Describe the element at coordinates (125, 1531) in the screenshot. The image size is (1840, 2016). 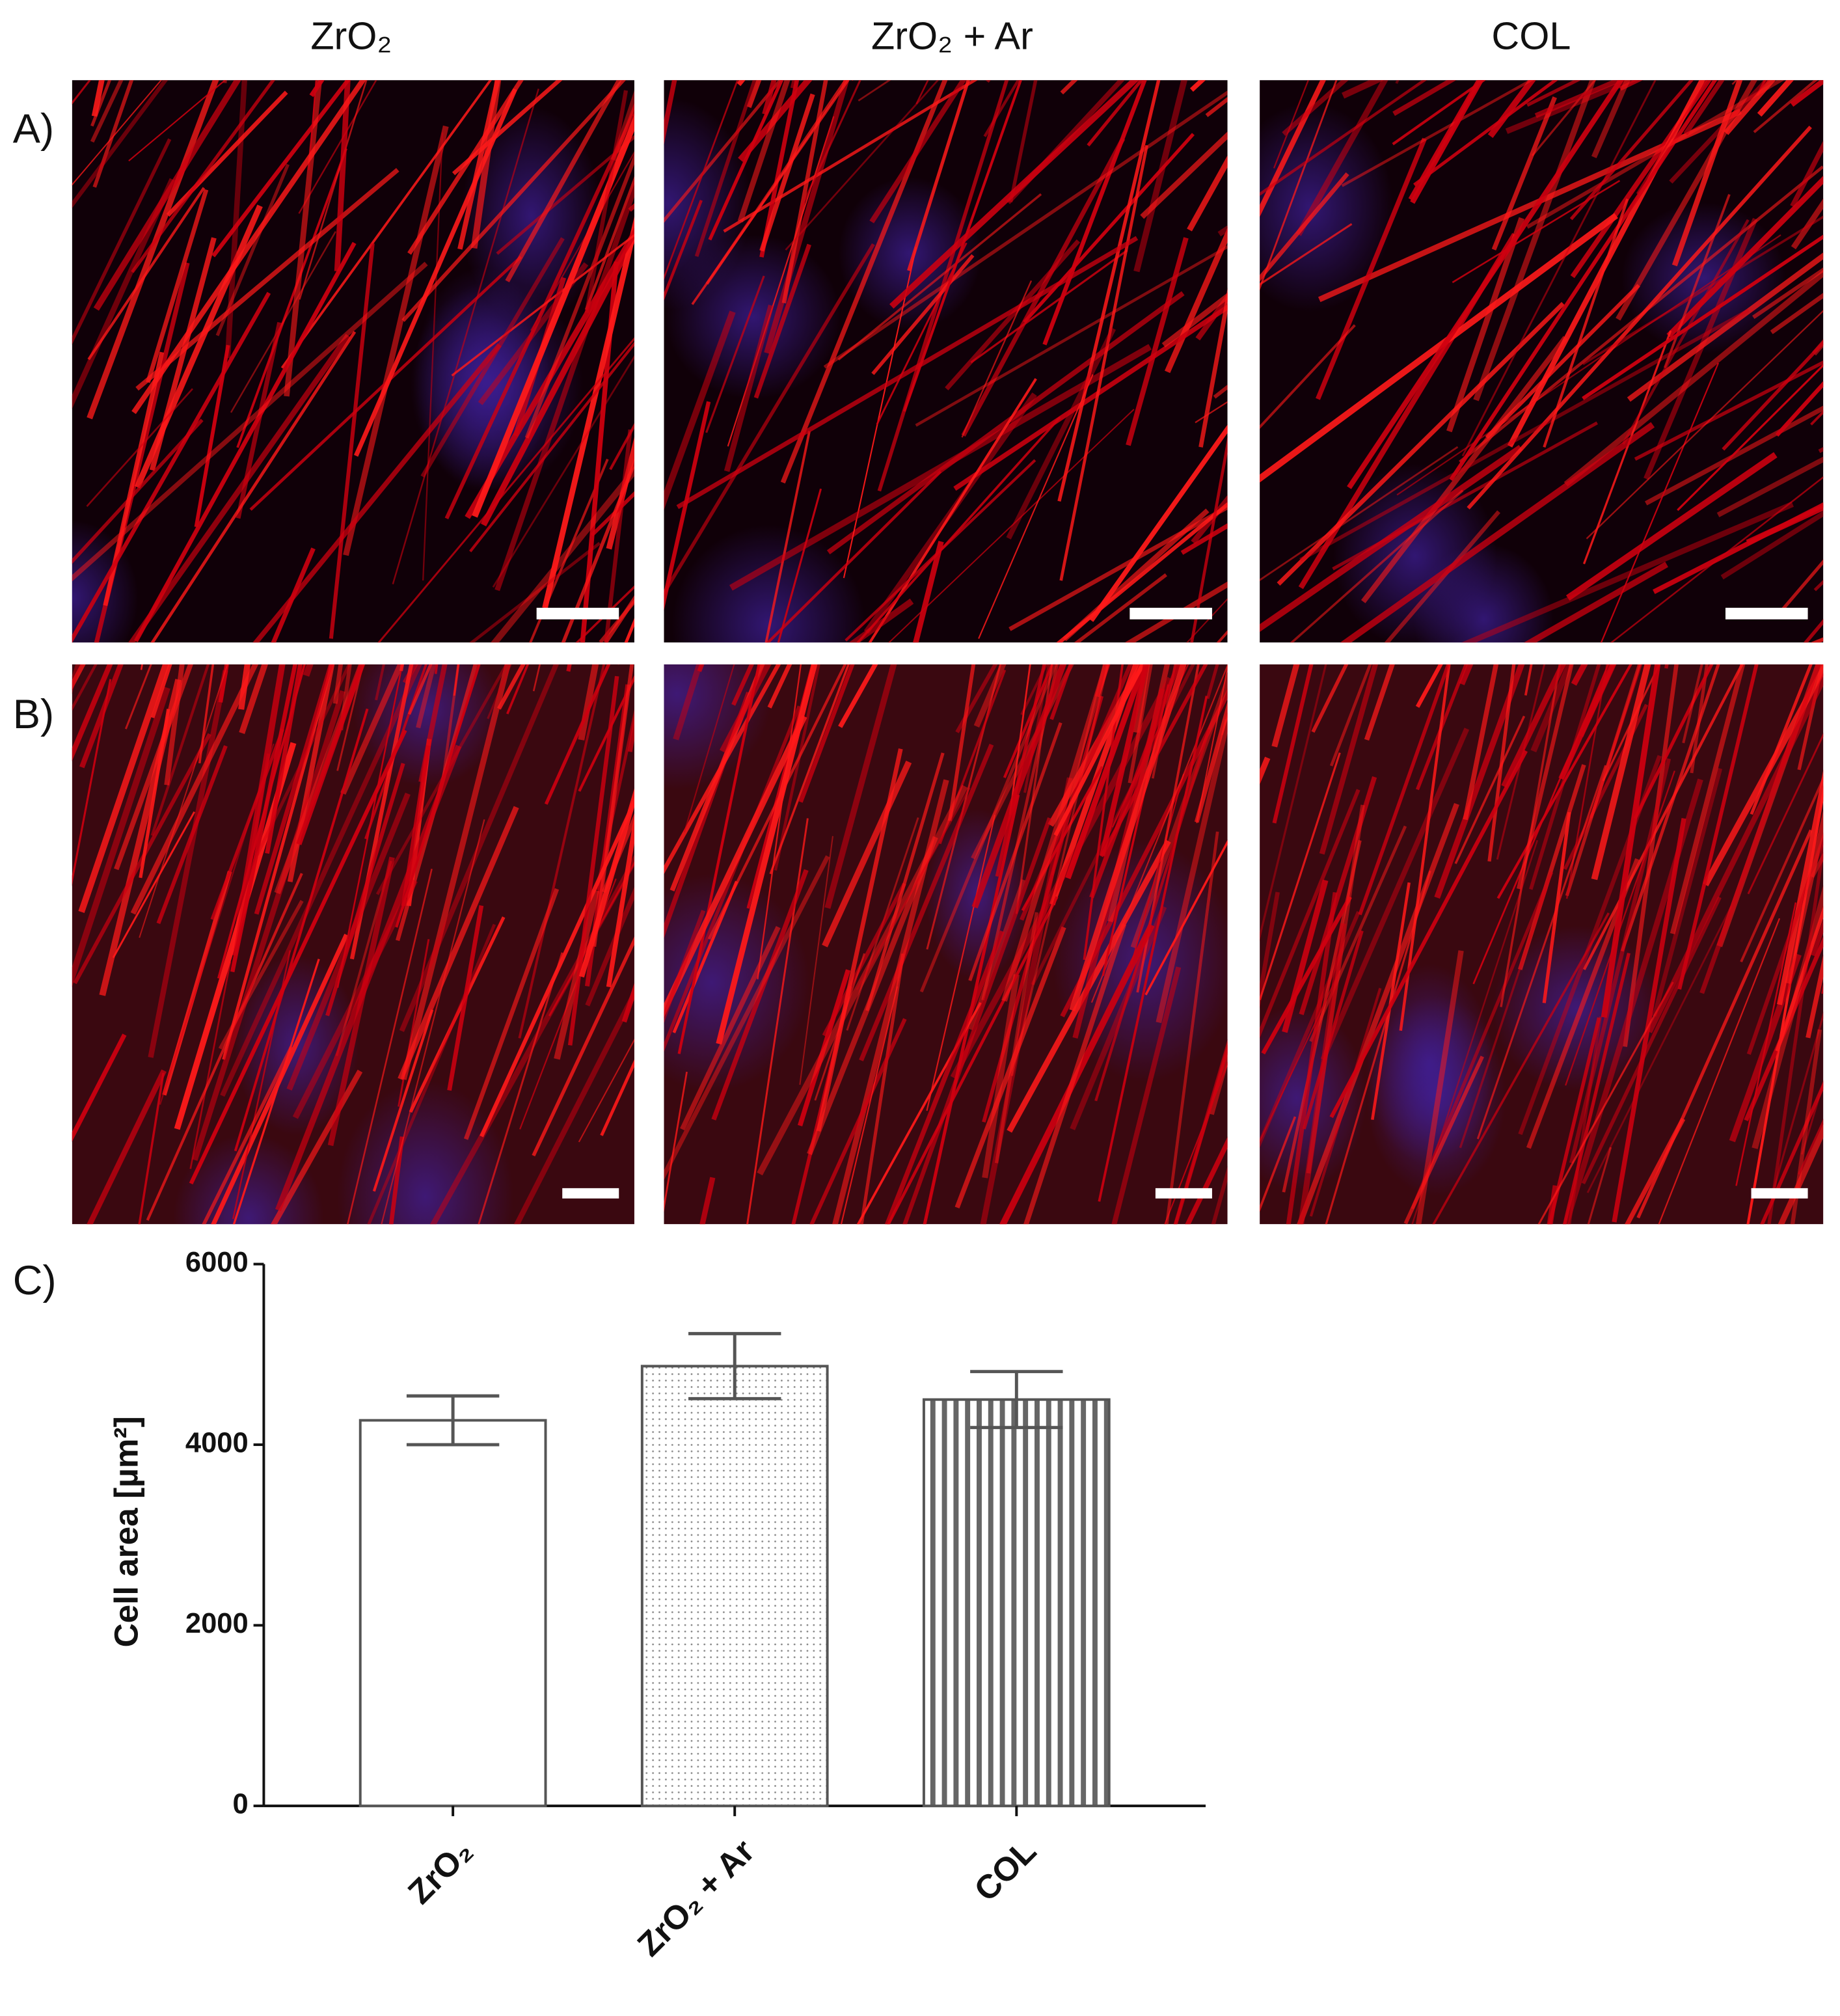
I see `y-axis-label: Cell area [µm²]` at that location.